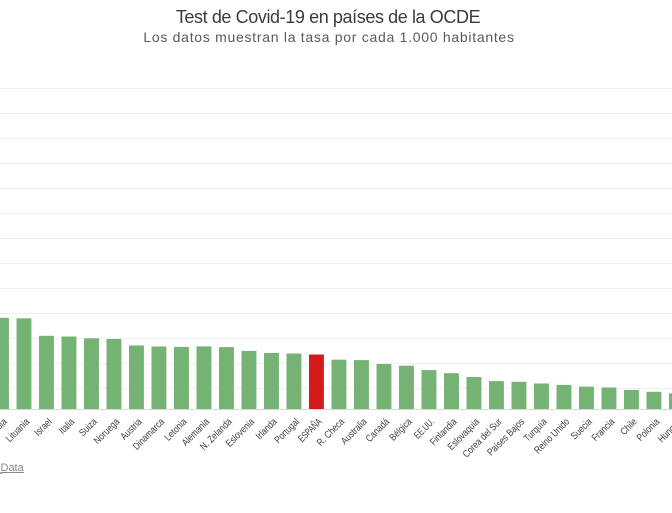 The height and width of the screenshot is (513, 672). What do you see at coordinates (378, 430) in the screenshot?
I see `svg-text: Canadá` at bounding box center [378, 430].